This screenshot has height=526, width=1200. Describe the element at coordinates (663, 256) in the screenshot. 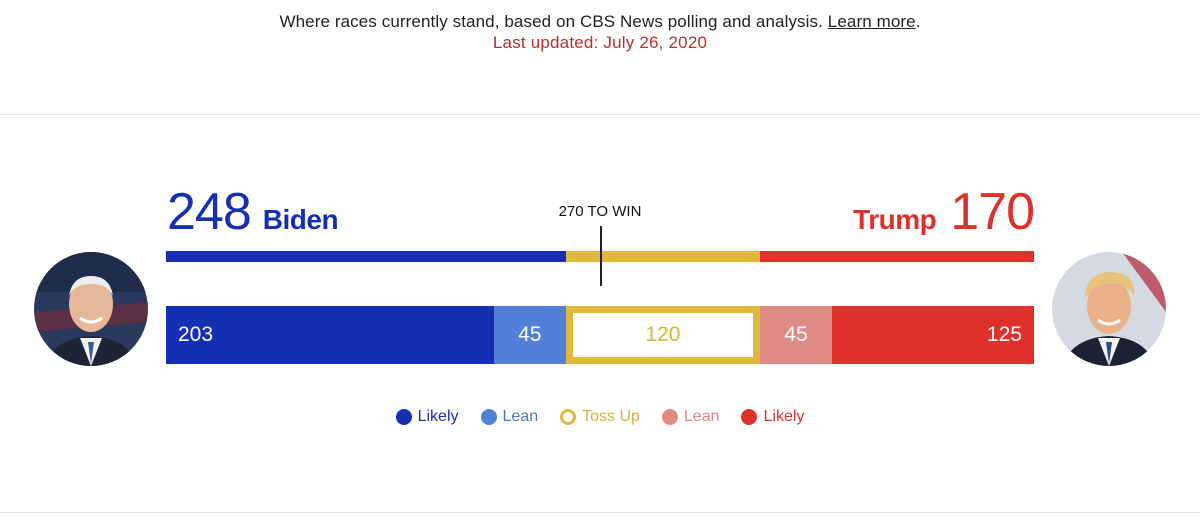

I see `summary-tossup` at that location.